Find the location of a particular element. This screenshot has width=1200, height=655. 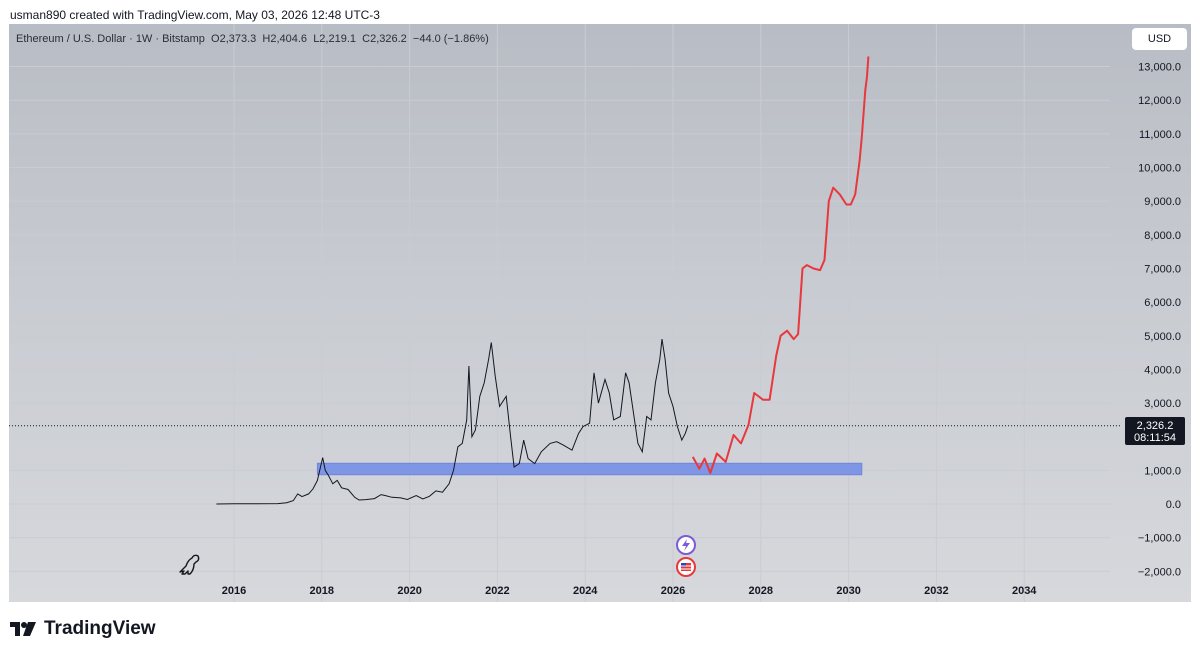

y-tick-label: 7,000.0 is located at coordinates (1162, 269).